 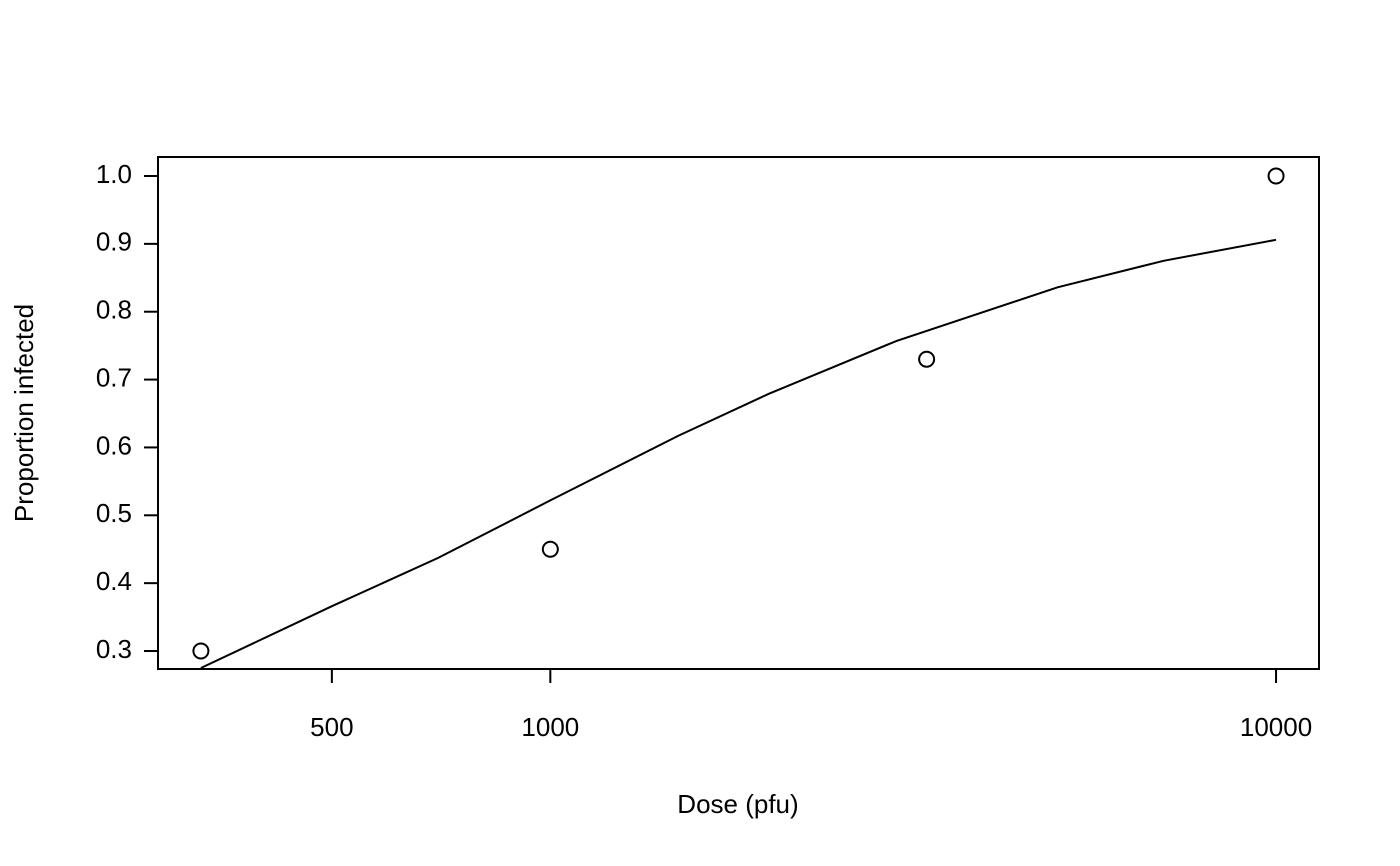 I want to click on x-axis-label: Dose (pfu), so click(x=737, y=804).